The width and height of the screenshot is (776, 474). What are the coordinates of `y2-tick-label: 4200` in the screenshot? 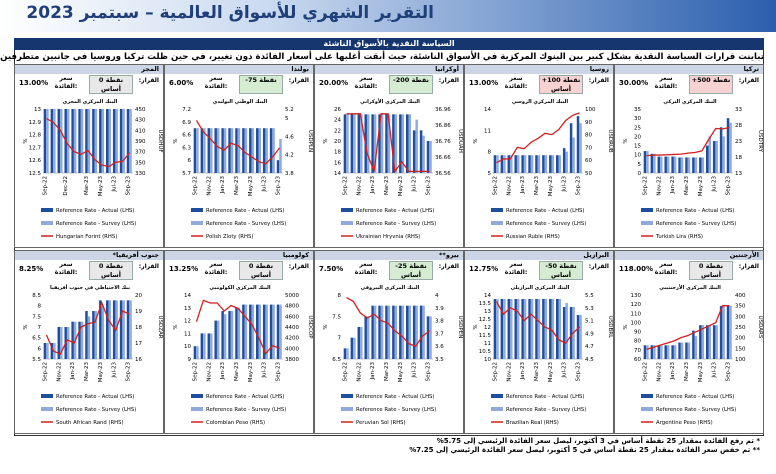 It's located at (292, 339).